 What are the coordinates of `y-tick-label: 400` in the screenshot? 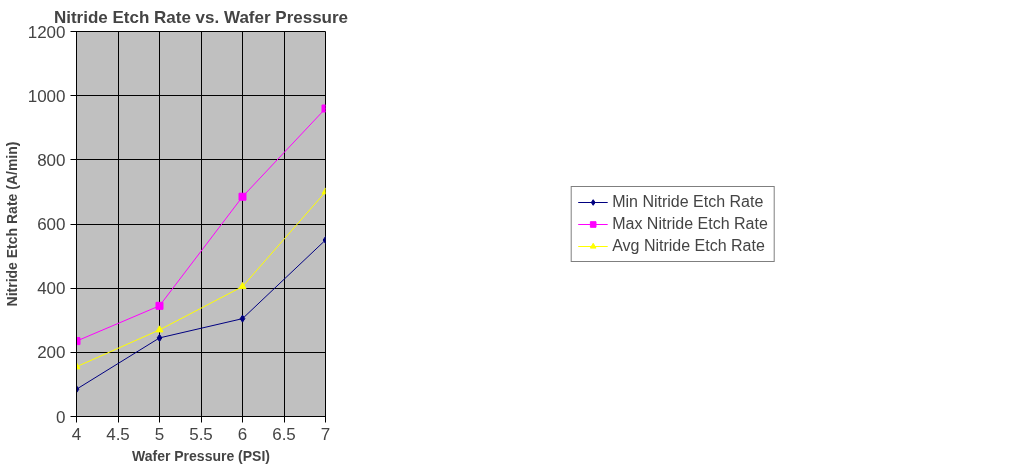 It's located at (51, 289).